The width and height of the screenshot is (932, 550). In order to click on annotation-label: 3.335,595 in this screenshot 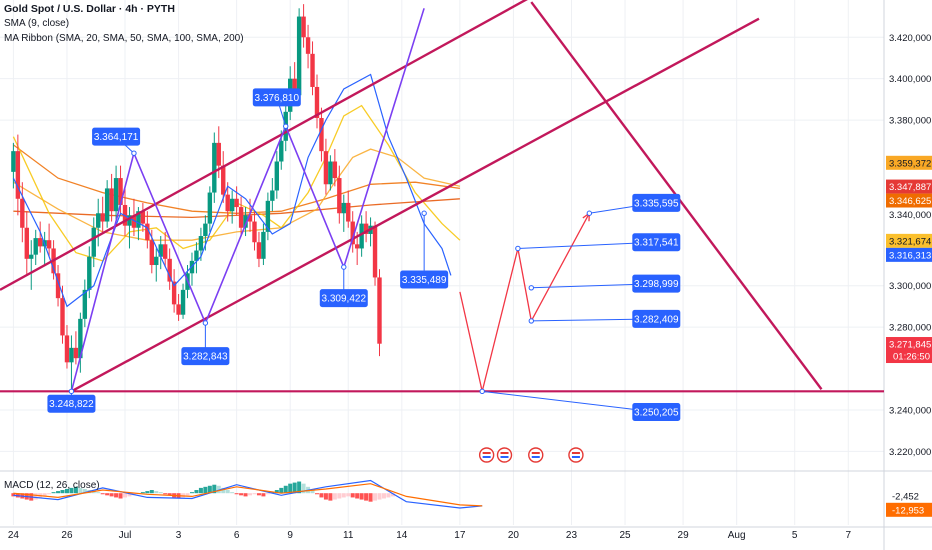, I will do `click(656, 203)`.